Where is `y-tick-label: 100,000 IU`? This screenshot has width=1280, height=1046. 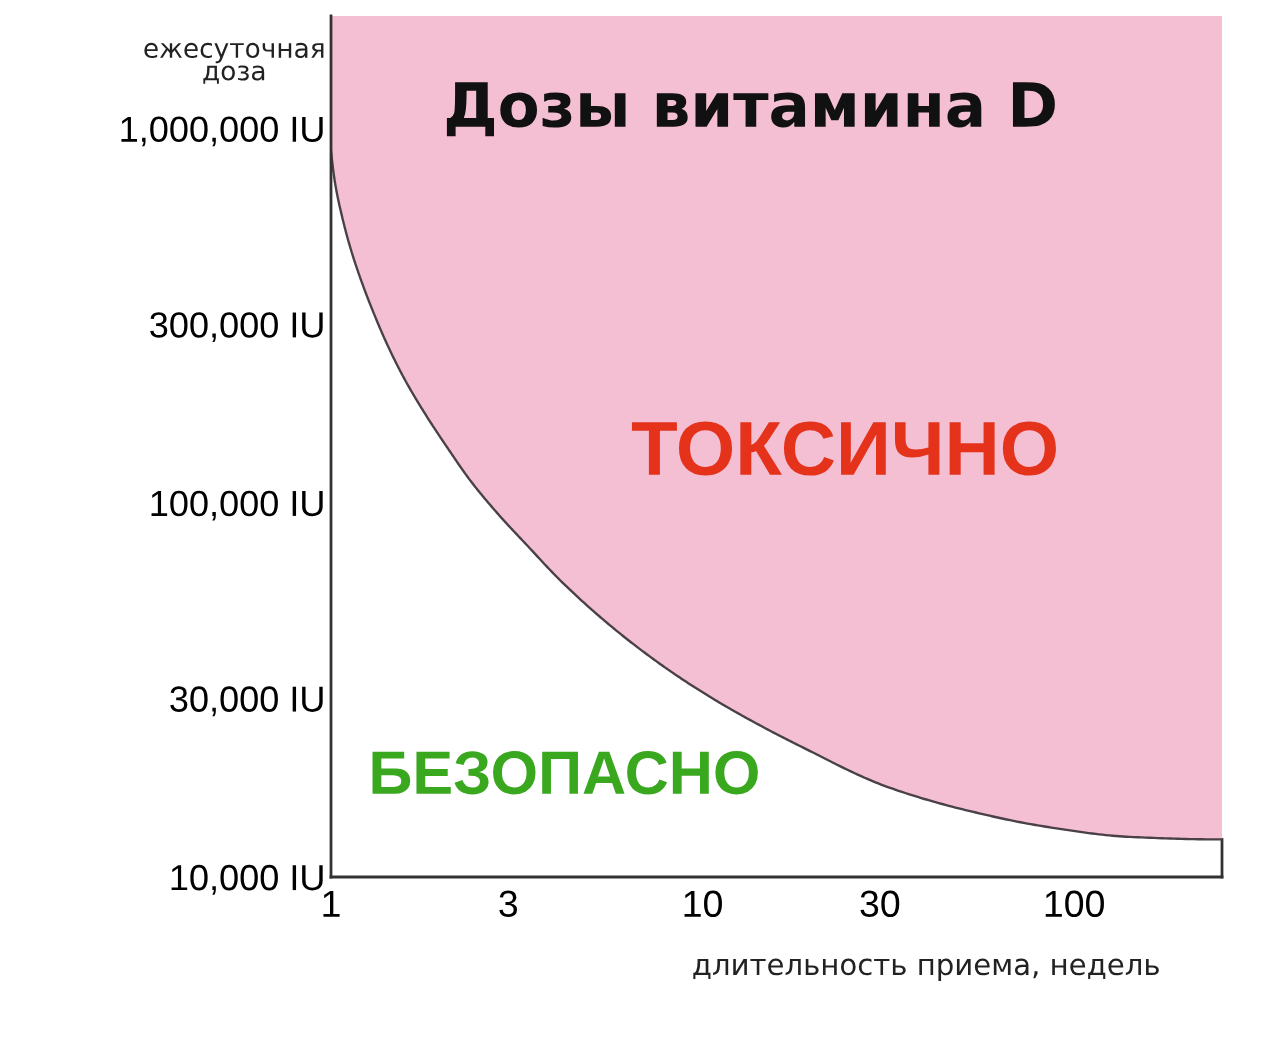 y-tick-label: 100,000 IU is located at coordinates (237, 505).